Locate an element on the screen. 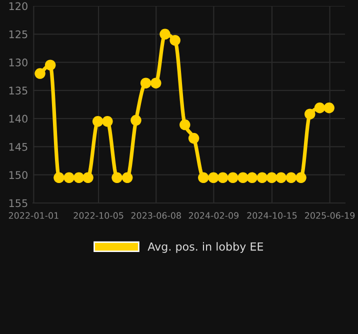 The height and width of the screenshot is (334, 358). legend-label: Avg. pos. in lobby EE is located at coordinates (206, 247).